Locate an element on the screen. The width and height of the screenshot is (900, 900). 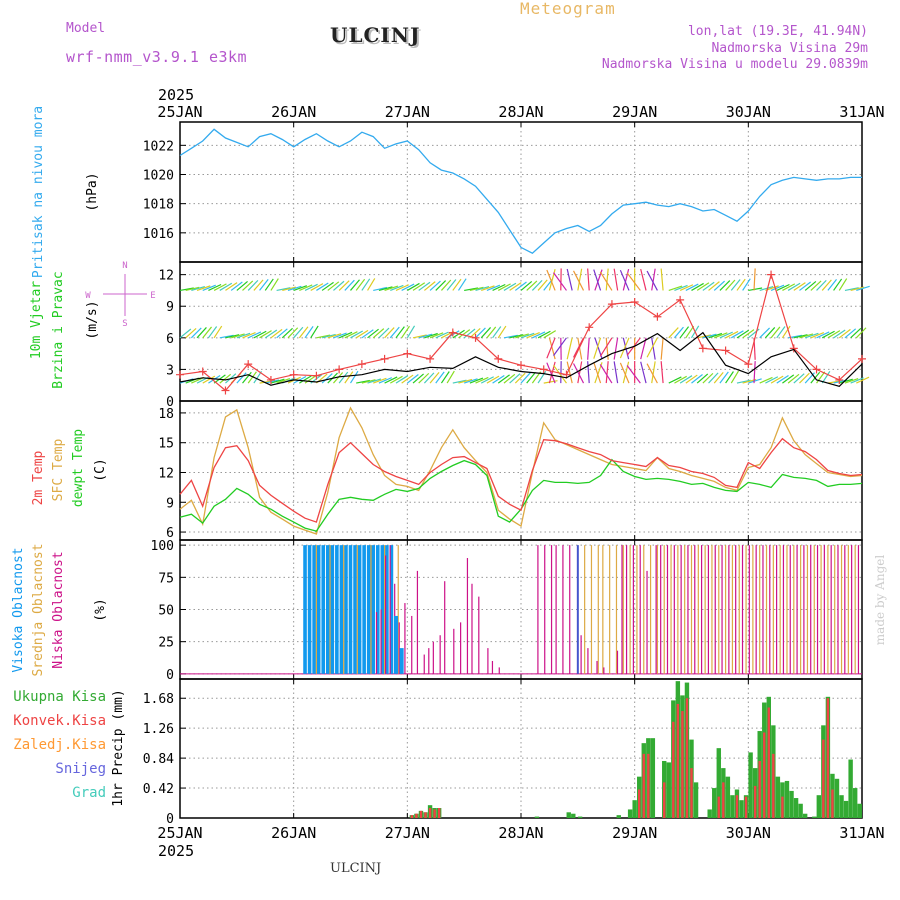
pressure-ylabel: Pritisak na nivou mora is located at coordinates (38, 192).